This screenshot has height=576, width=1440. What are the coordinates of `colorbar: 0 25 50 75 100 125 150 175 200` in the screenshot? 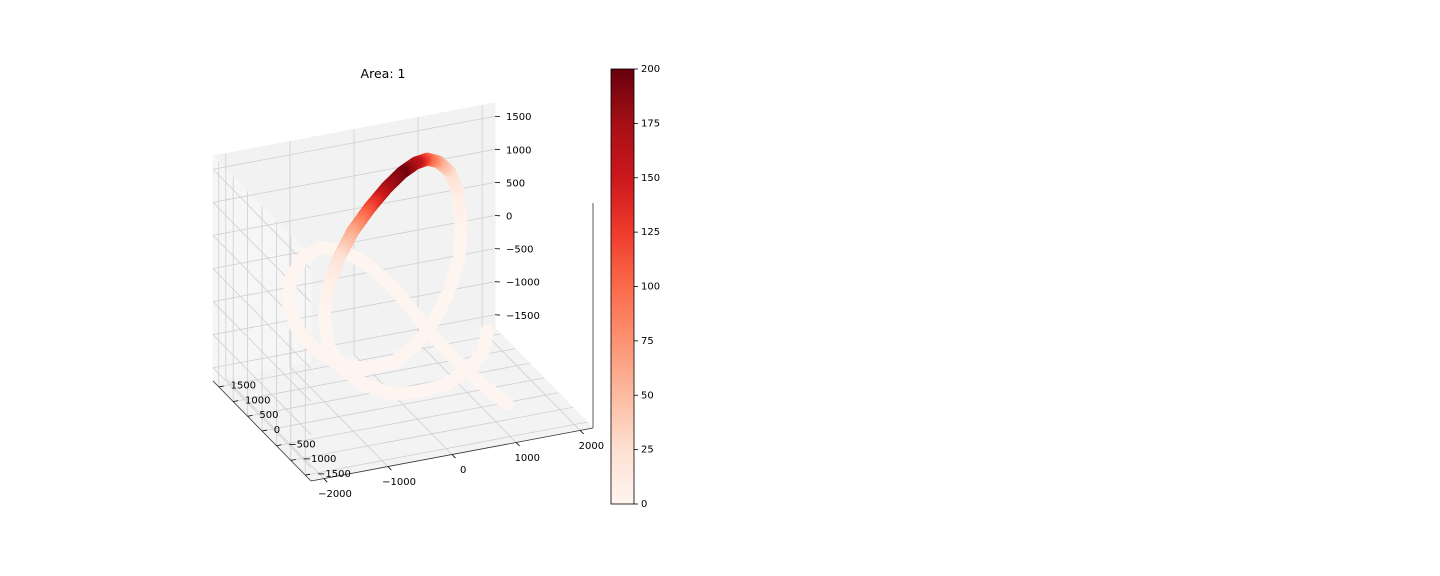 It's located at (635, 287).